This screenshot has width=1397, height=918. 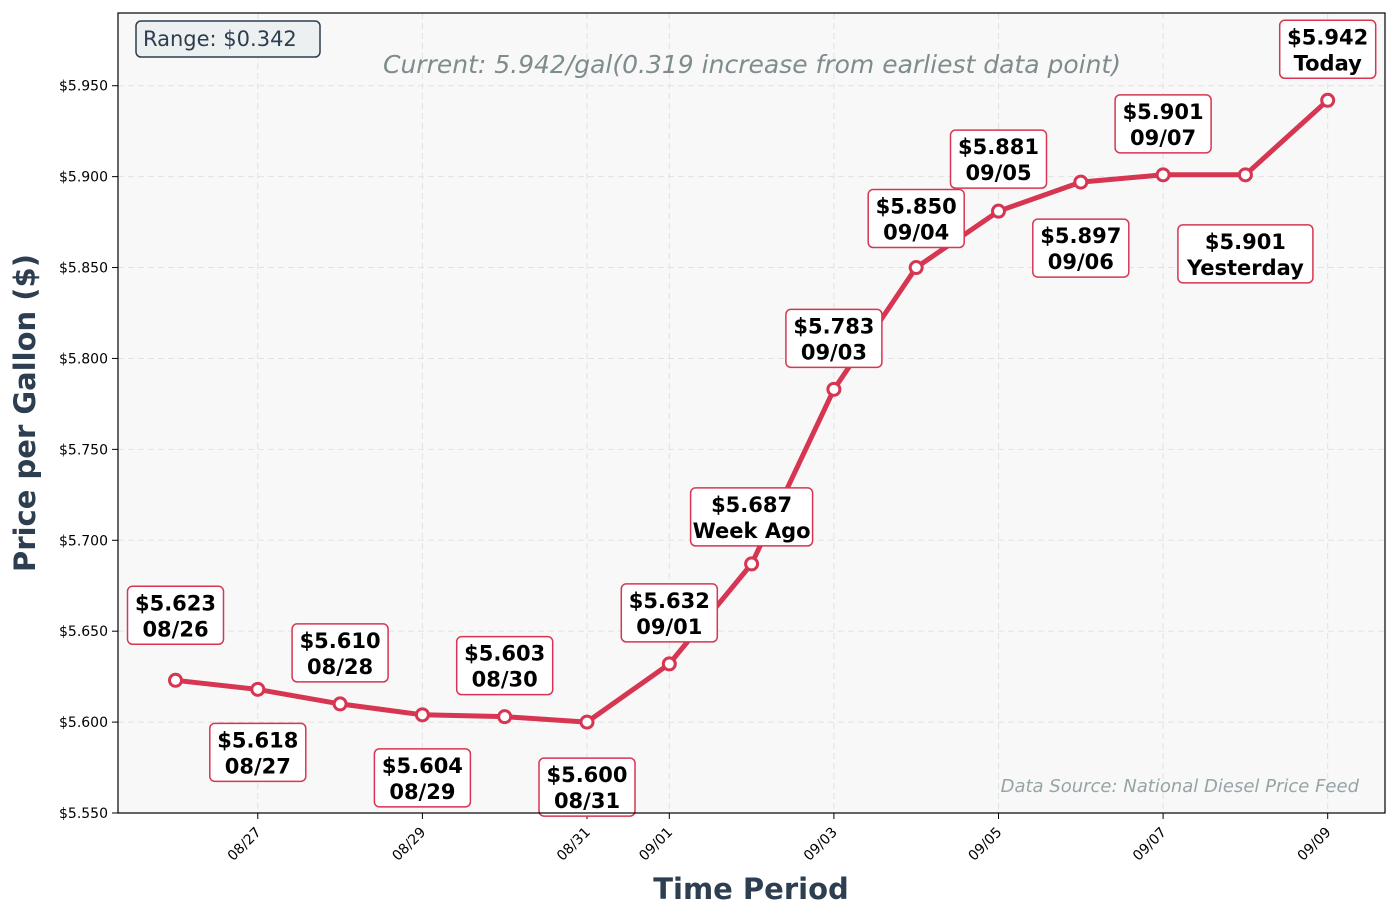 I want to click on annotation-price: $5.783, so click(x=833, y=326).